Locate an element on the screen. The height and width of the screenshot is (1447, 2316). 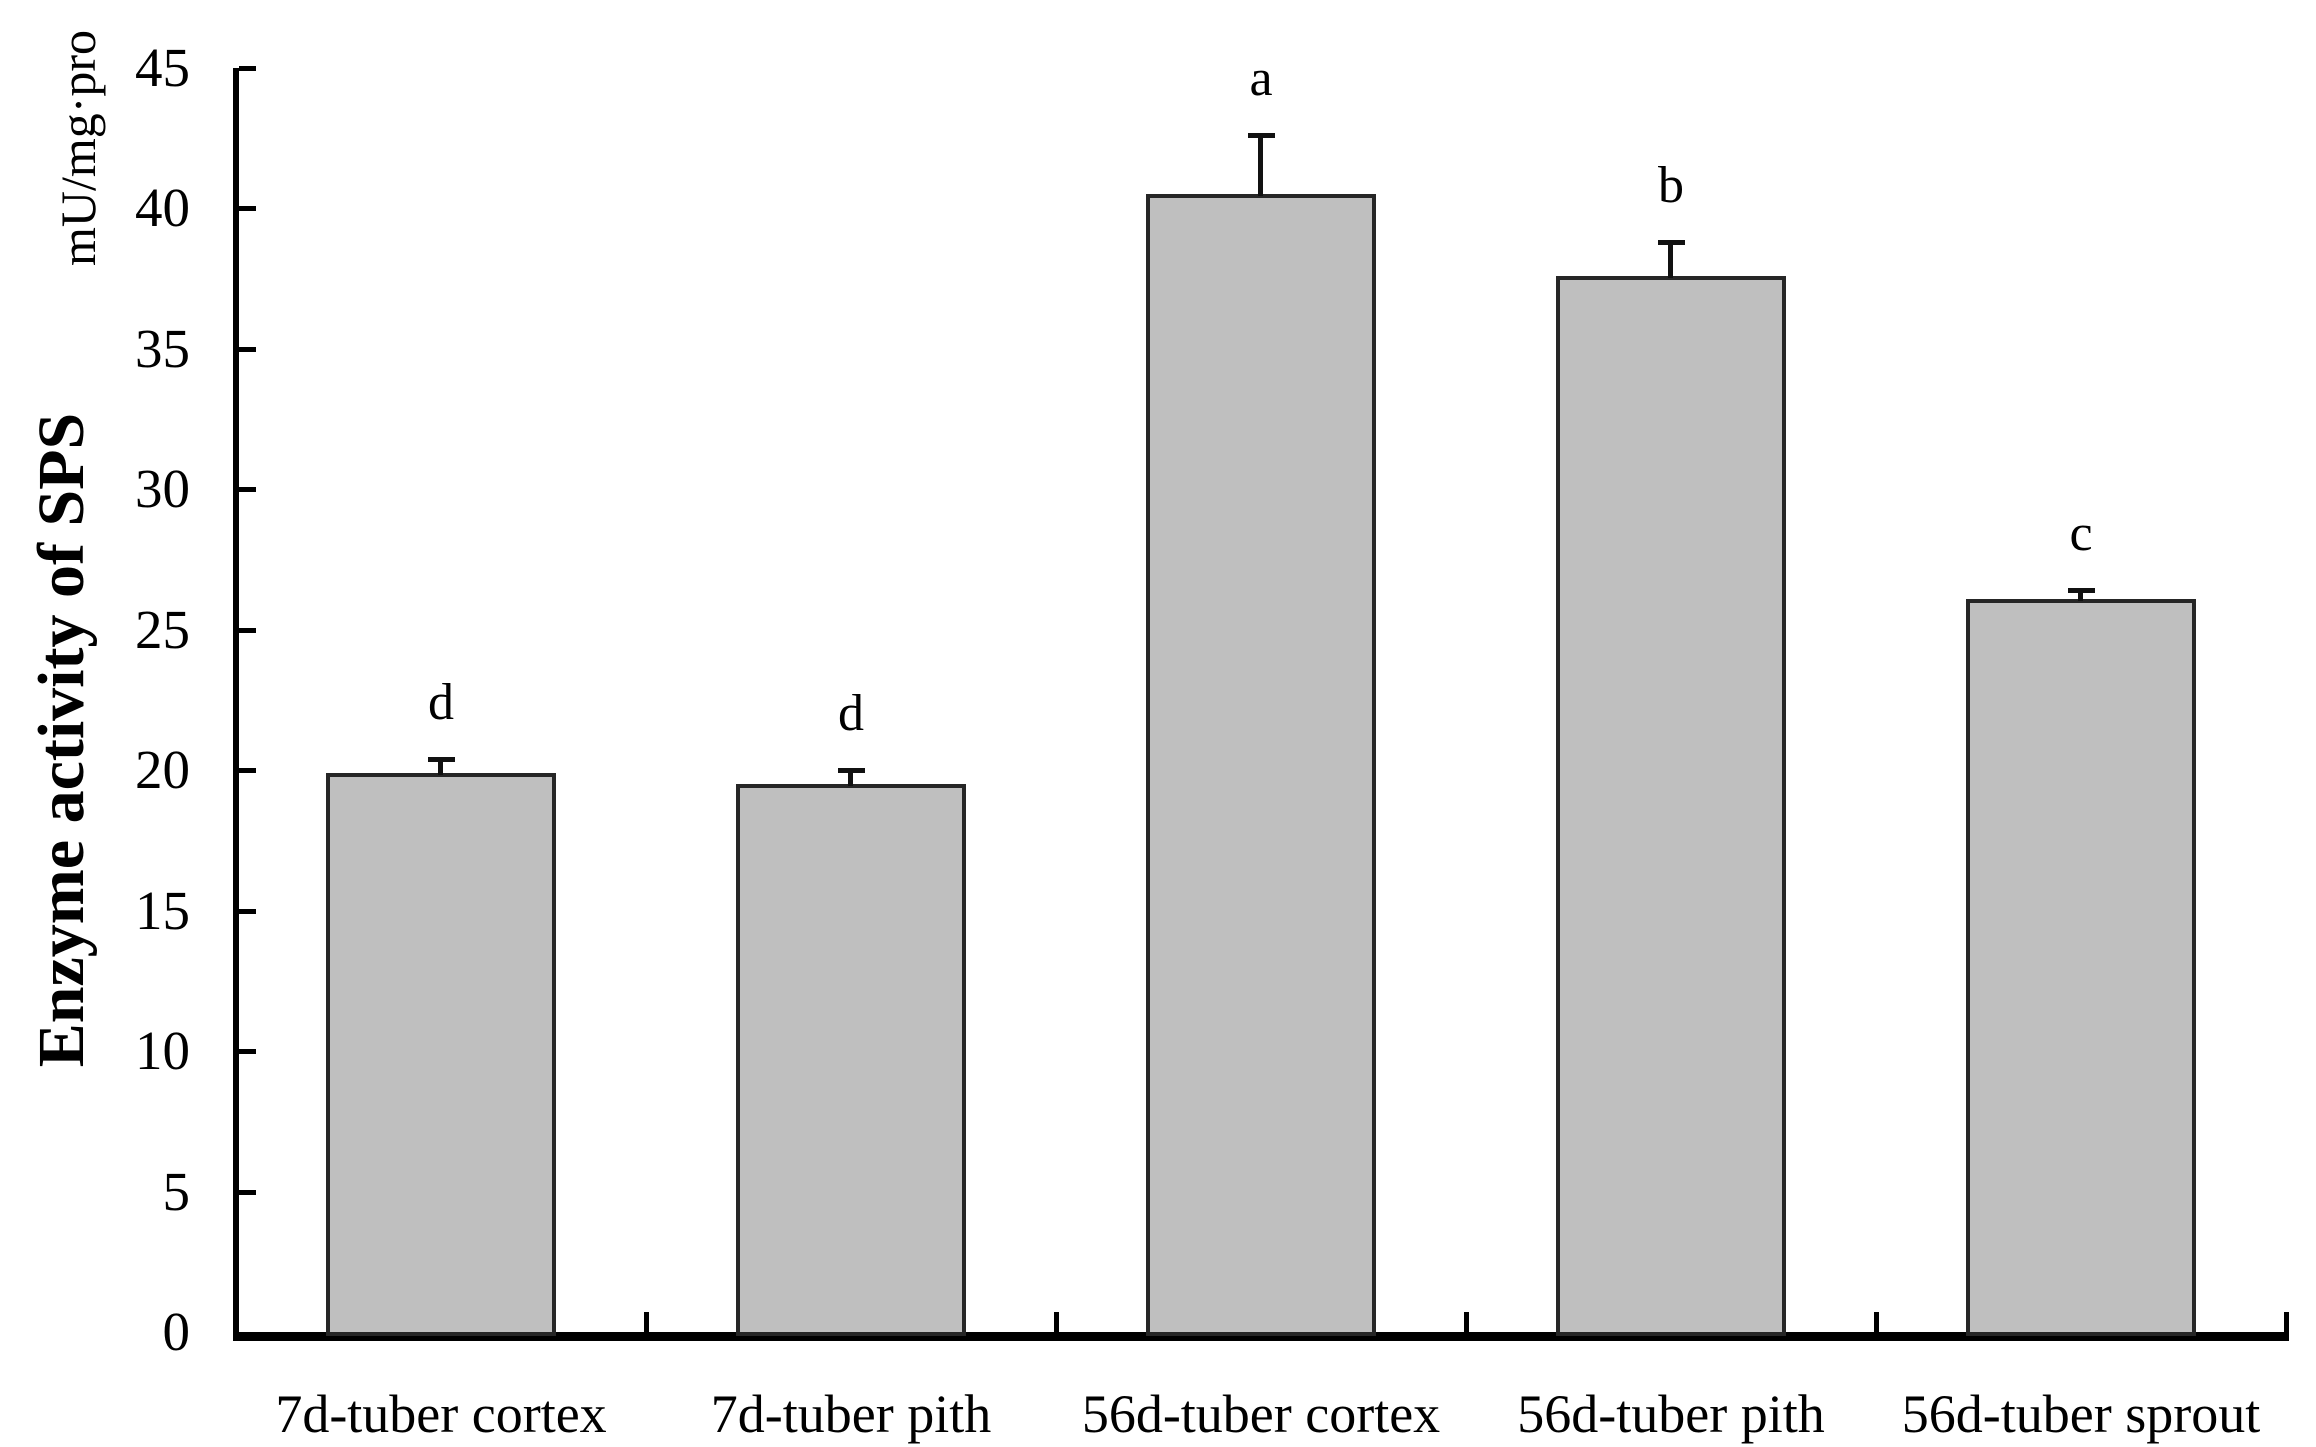
y-tick-label: 20 is located at coordinates (162, 770).